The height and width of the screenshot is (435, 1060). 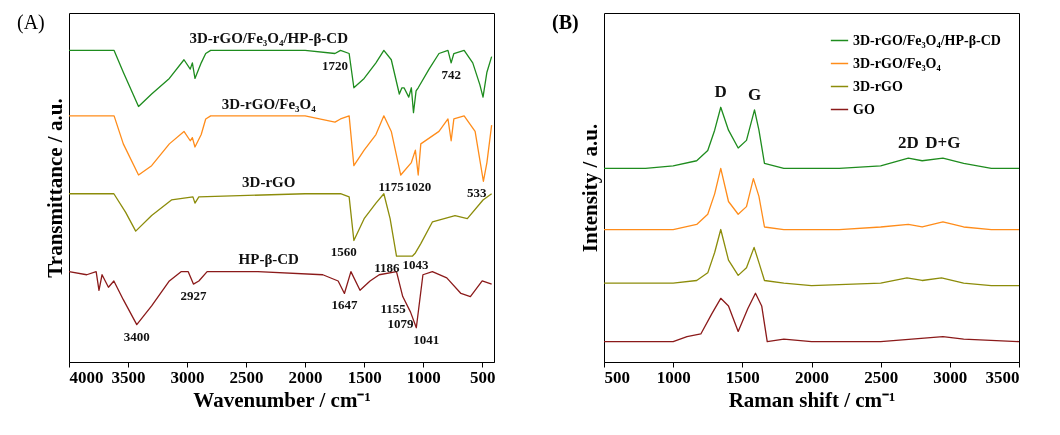 I want to click on annotation: D, so click(x=720, y=92).